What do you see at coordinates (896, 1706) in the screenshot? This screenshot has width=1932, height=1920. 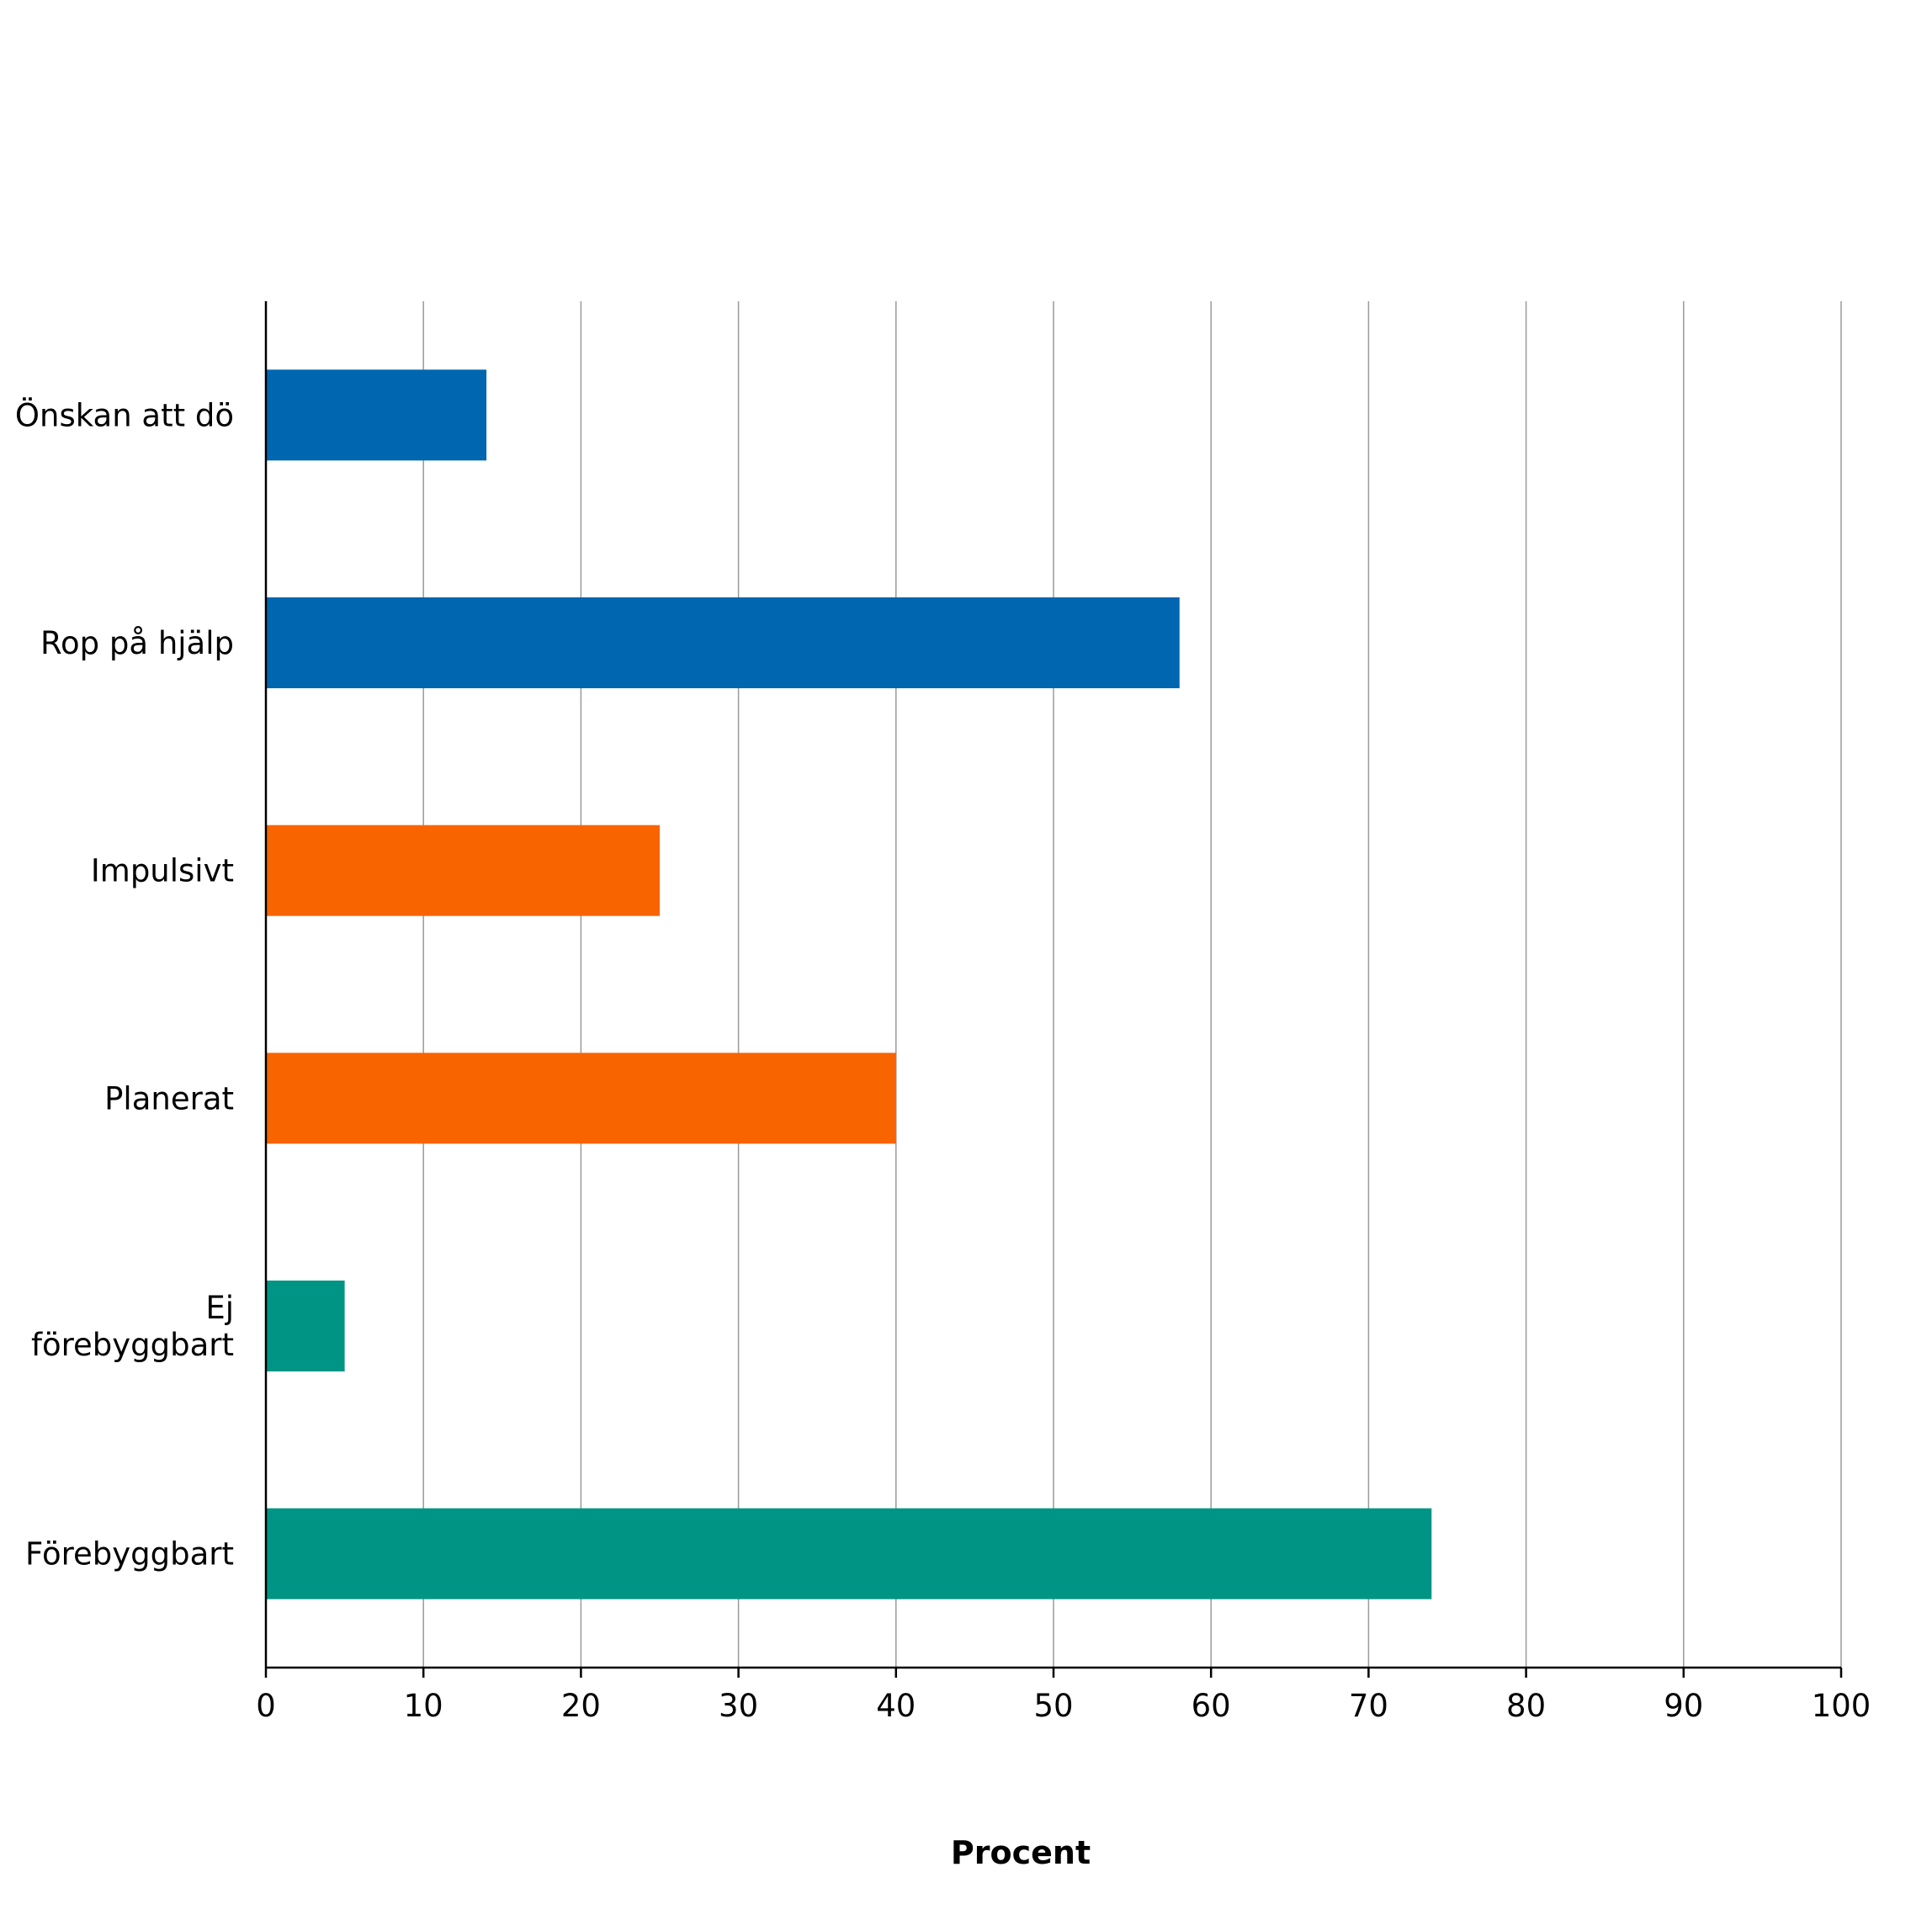 I see `x-tick-label-40: 40` at bounding box center [896, 1706].